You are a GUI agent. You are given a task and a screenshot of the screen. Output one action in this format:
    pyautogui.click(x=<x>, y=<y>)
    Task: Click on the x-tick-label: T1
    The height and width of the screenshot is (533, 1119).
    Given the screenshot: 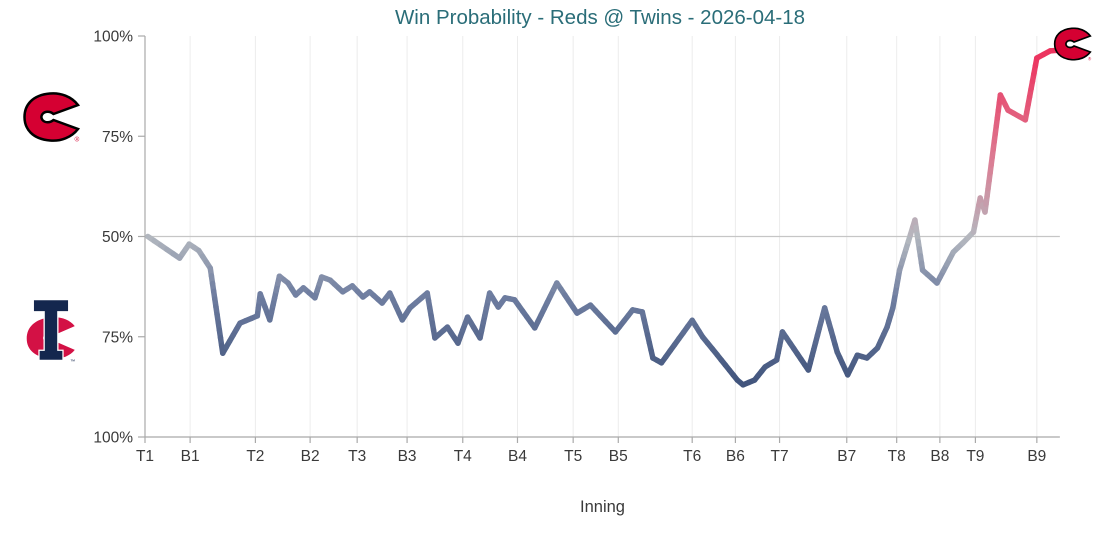 What is the action you would take?
    pyautogui.click(x=145, y=456)
    